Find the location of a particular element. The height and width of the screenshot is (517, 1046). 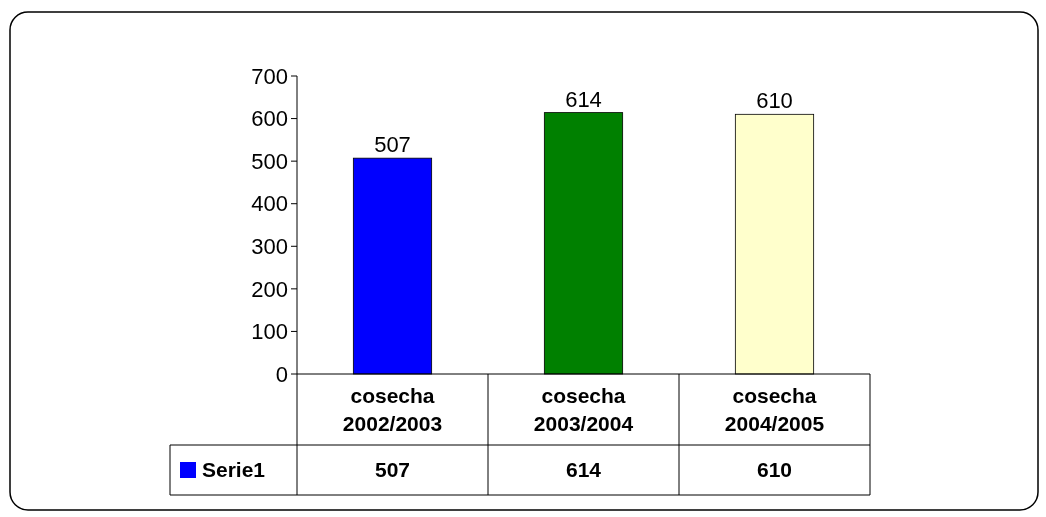

legend-label: Serie1 is located at coordinates (234, 470).